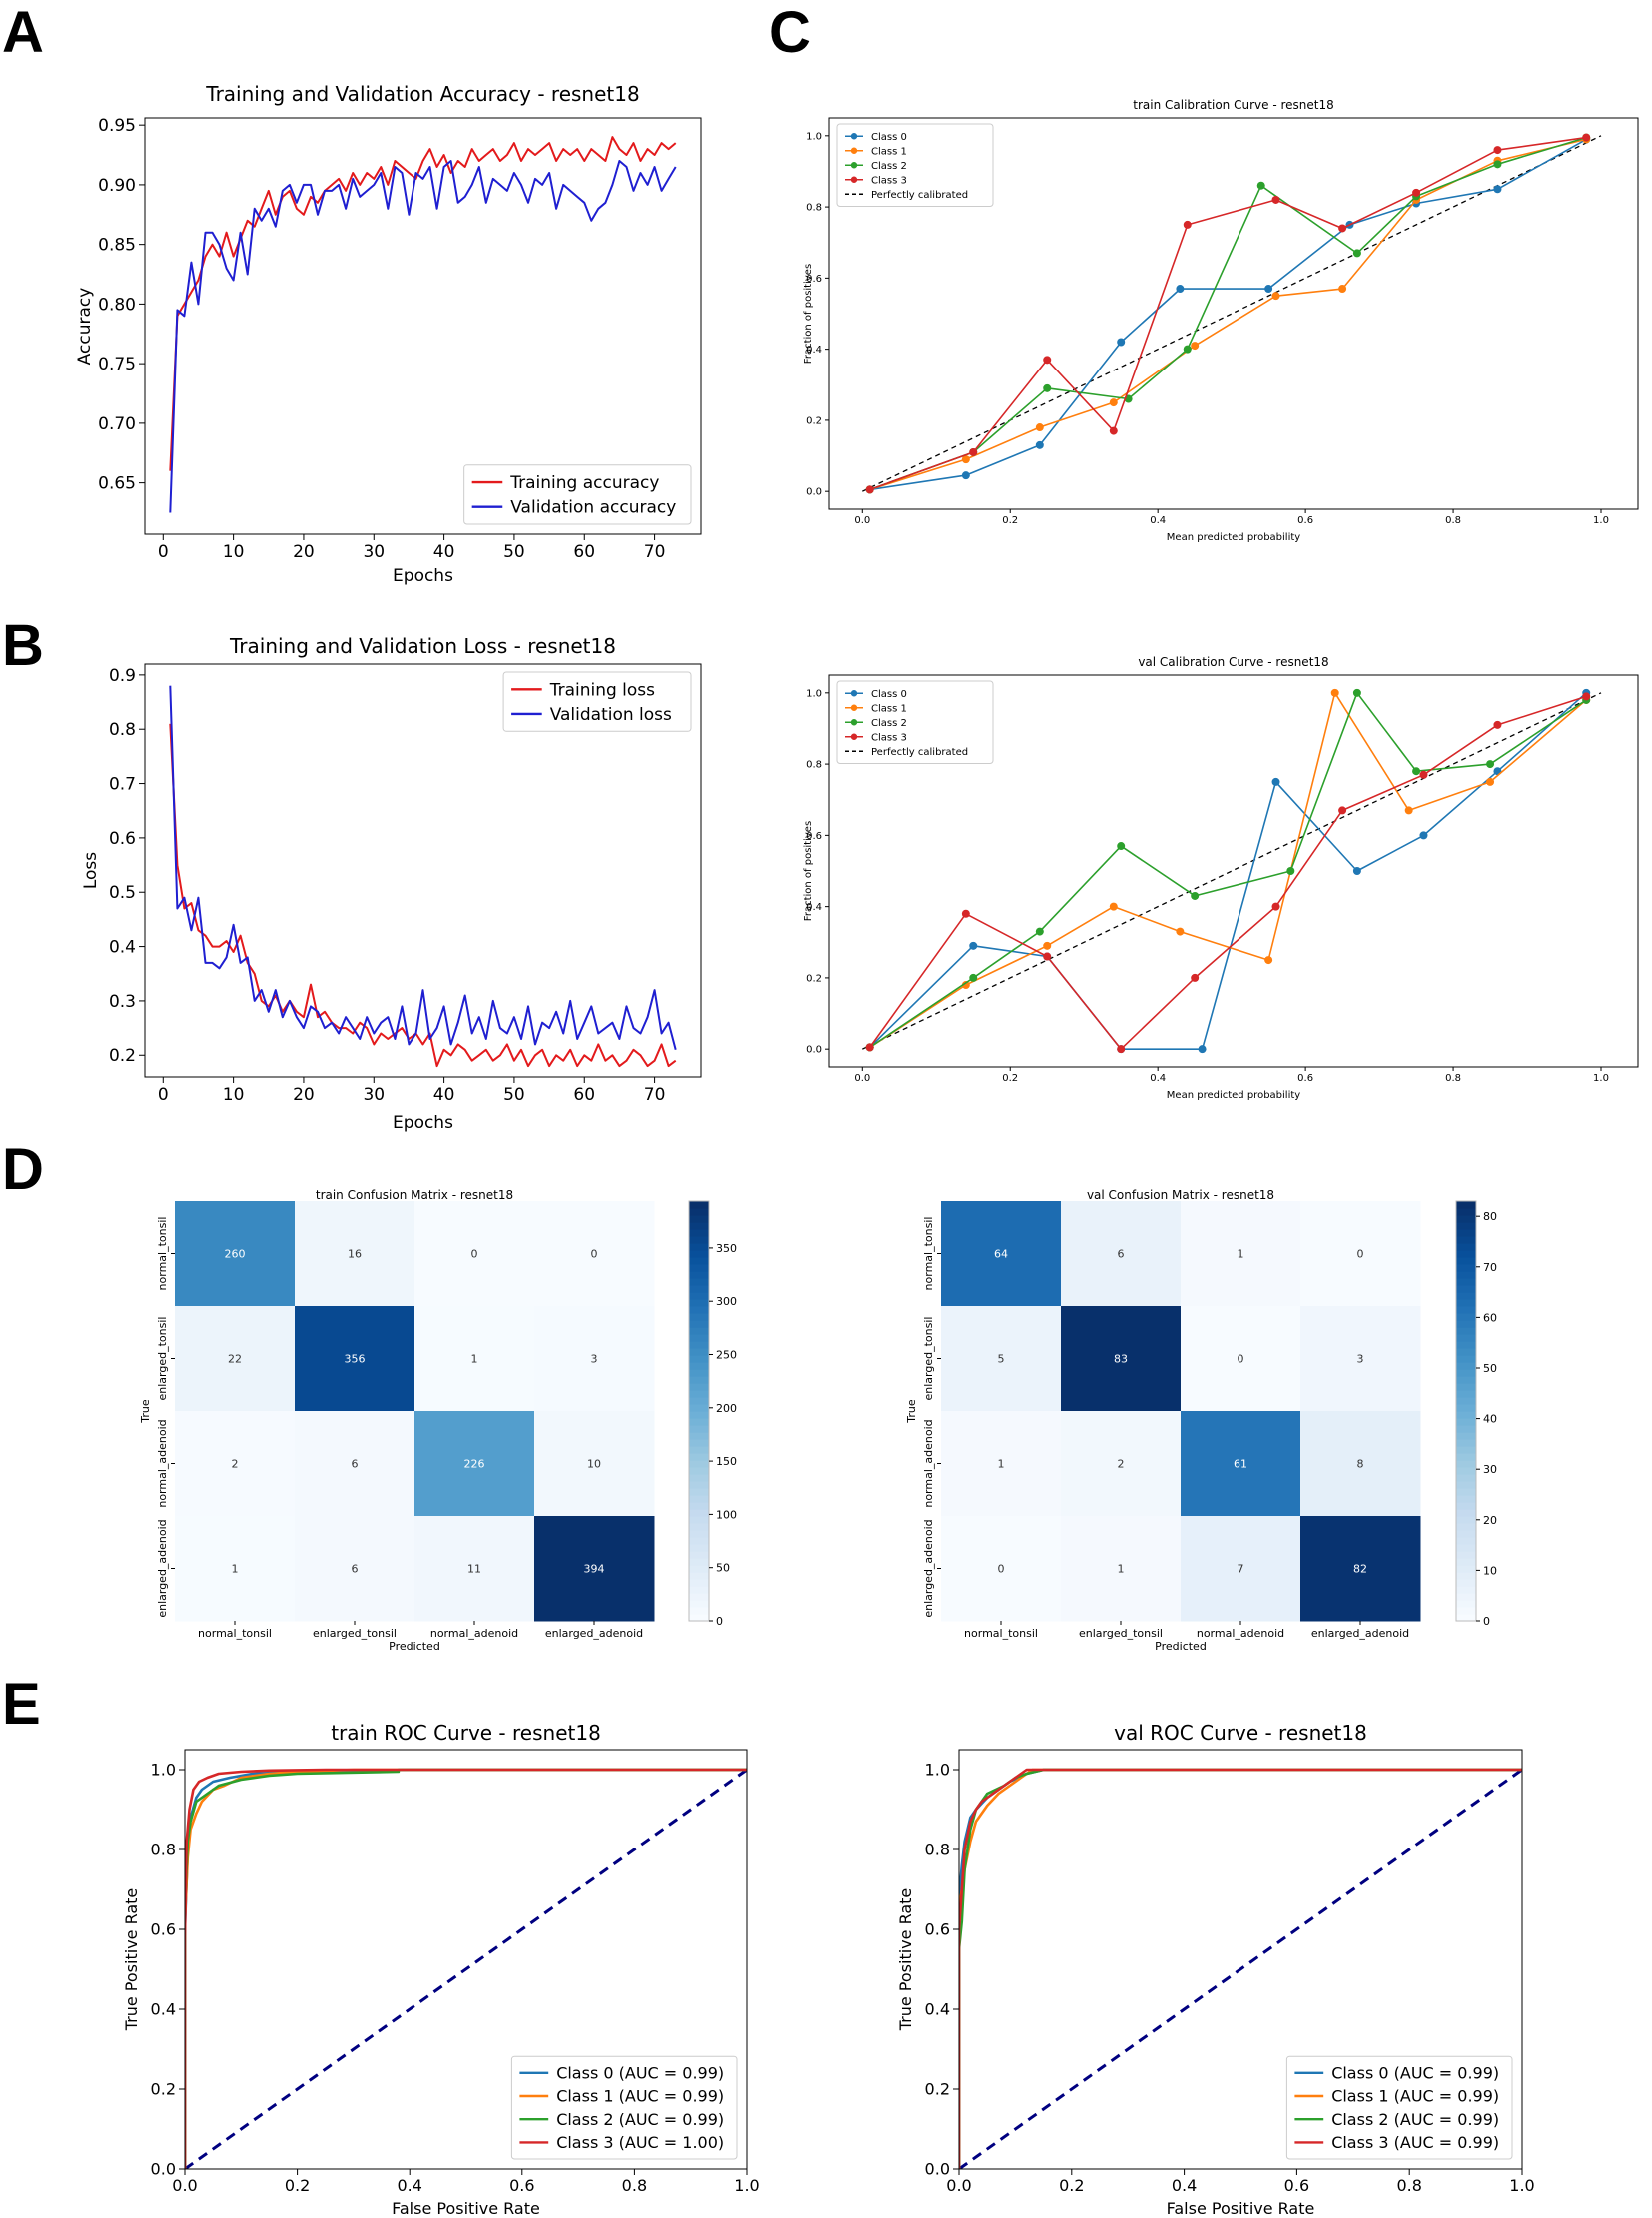  I want to click on colorbar-tick-label: 50, so click(1490, 1368).